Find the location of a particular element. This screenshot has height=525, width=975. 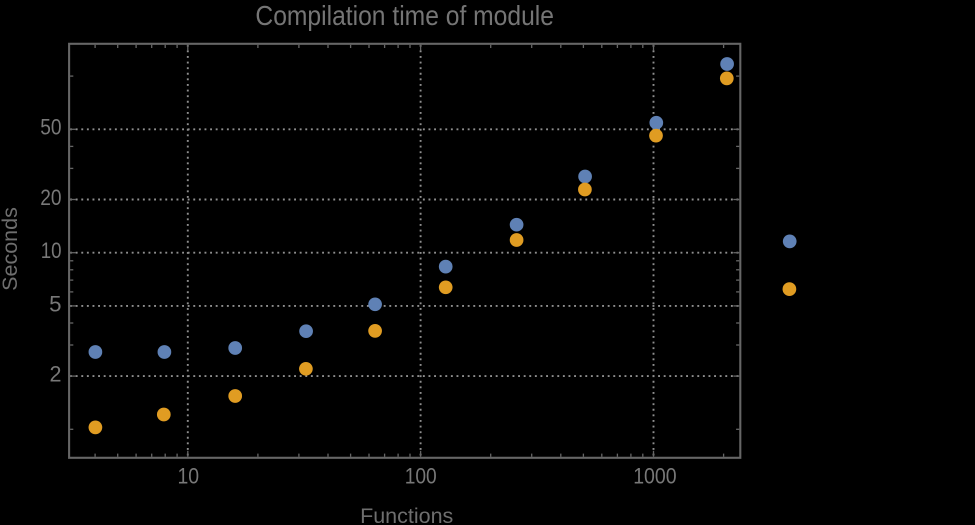

svg-text: 1000 is located at coordinates (654, 476).